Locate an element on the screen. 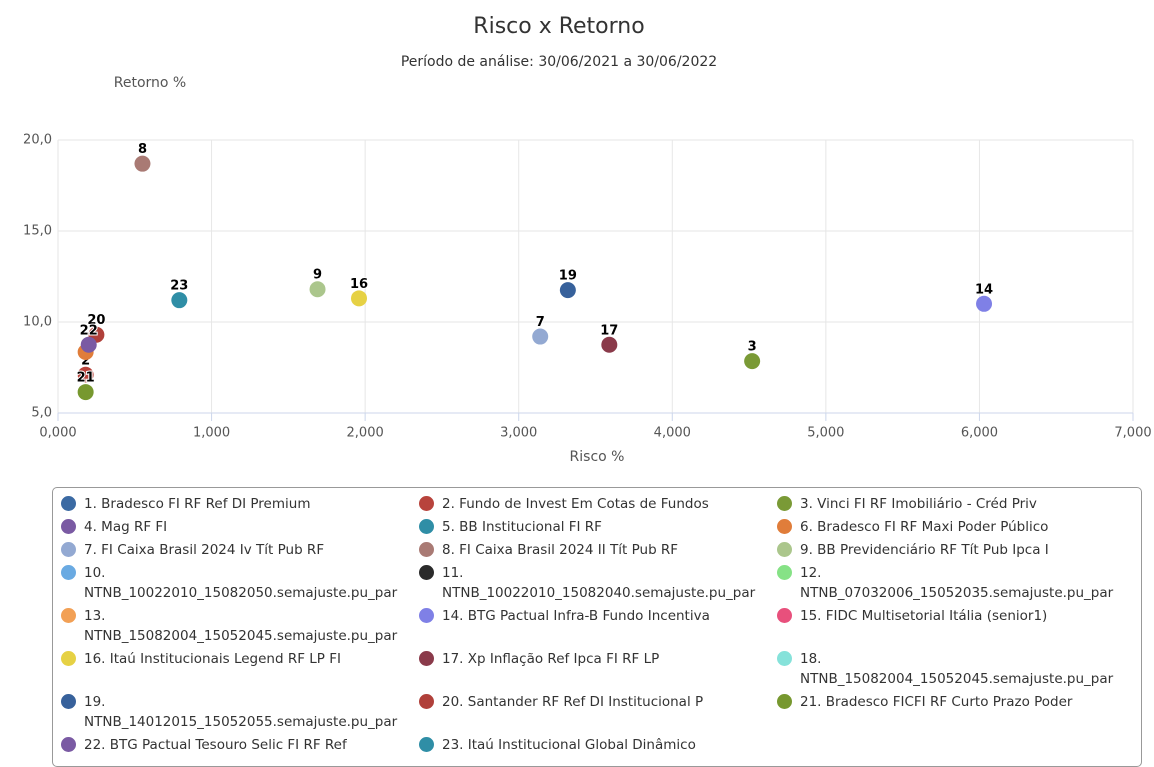  point-label: 9 is located at coordinates (317, 275).